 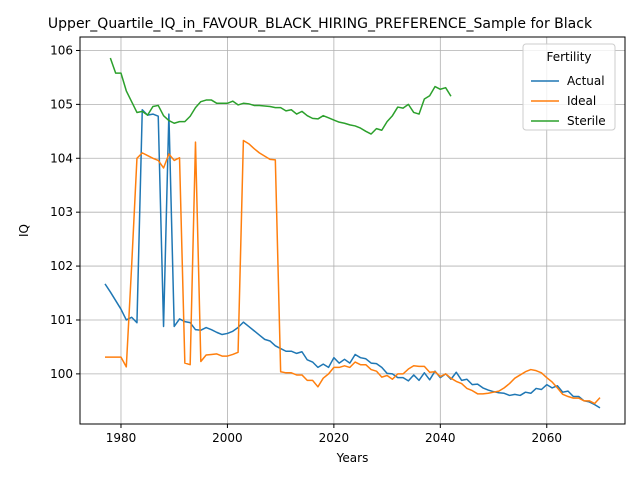 What do you see at coordinates (61, 50) in the screenshot?
I see `y-tick-label: 106` at bounding box center [61, 50].